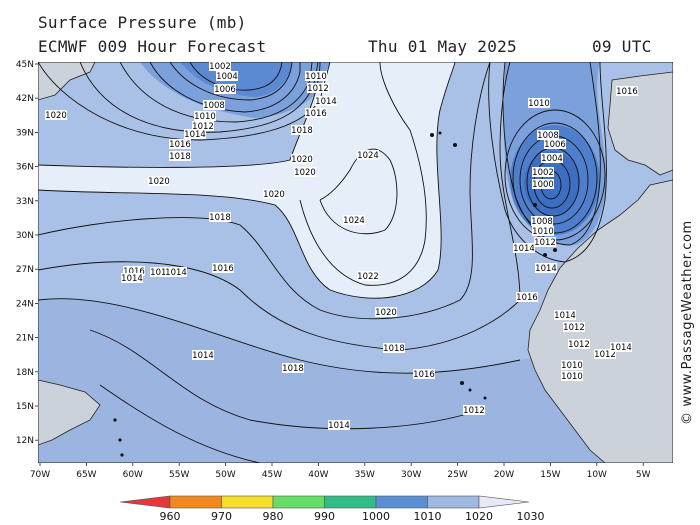  What do you see at coordinates (25, 270) in the screenshot?
I see `lat-label: 27N` at bounding box center [25, 270].